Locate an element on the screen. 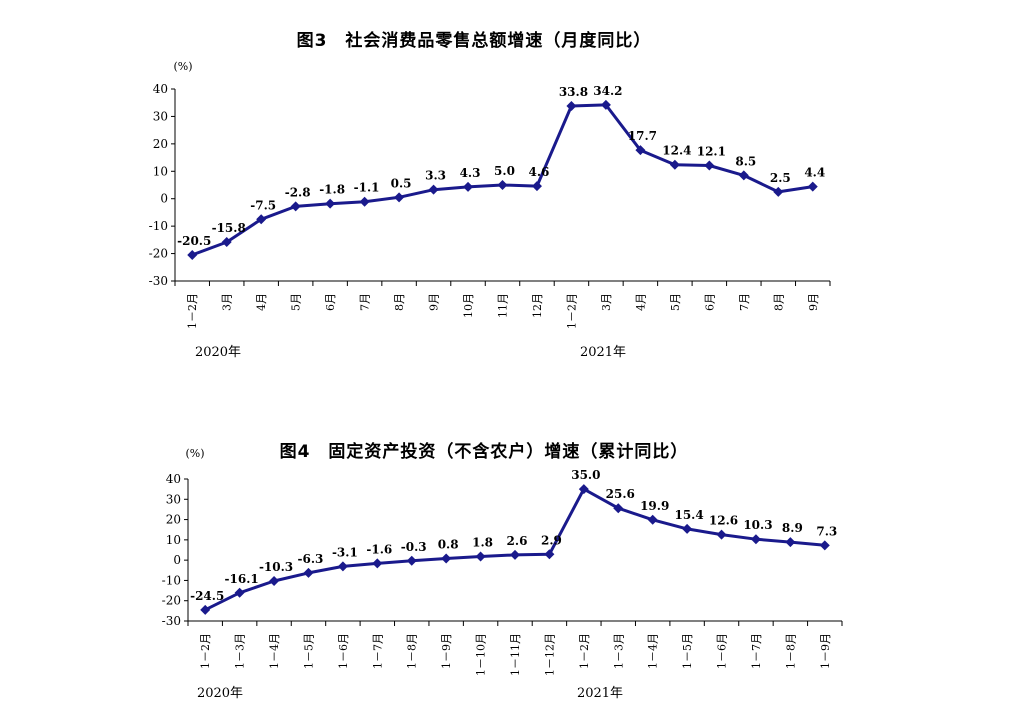 The height and width of the screenshot is (717, 1028). chart1-y-tick-label: 10 is located at coordinates (160, 171).